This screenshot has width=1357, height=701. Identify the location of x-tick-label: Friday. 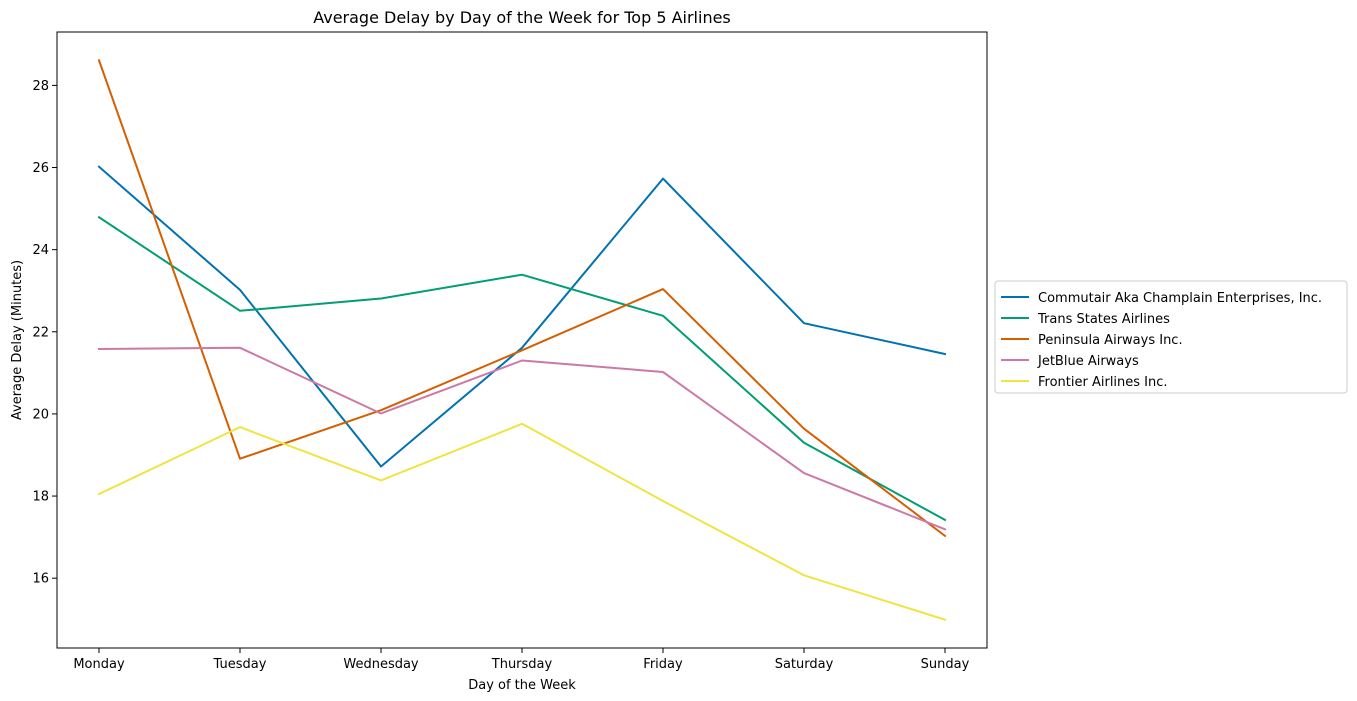
(663, 664).